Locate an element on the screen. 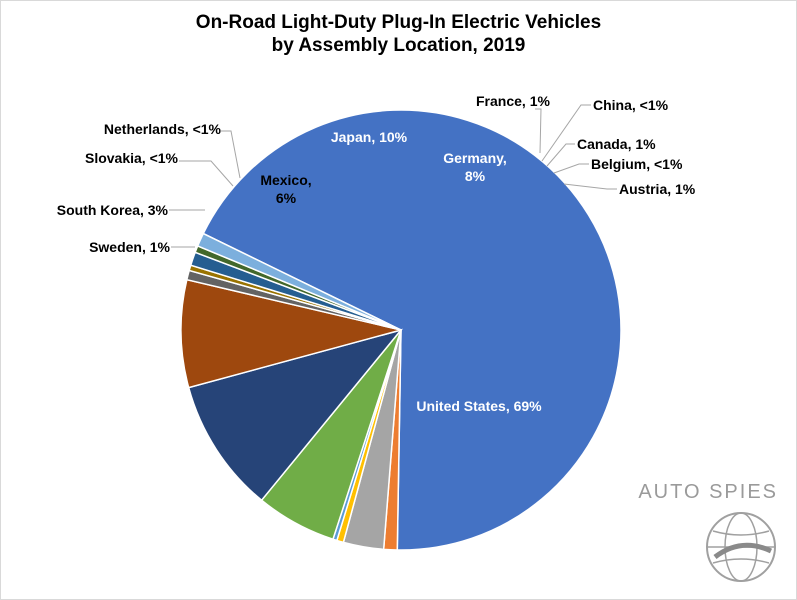 Image resolution: width=797 pixels, height=600 pixels. data-label-netherlands: Netherlands, <1% is located at coordinates (163, 129).